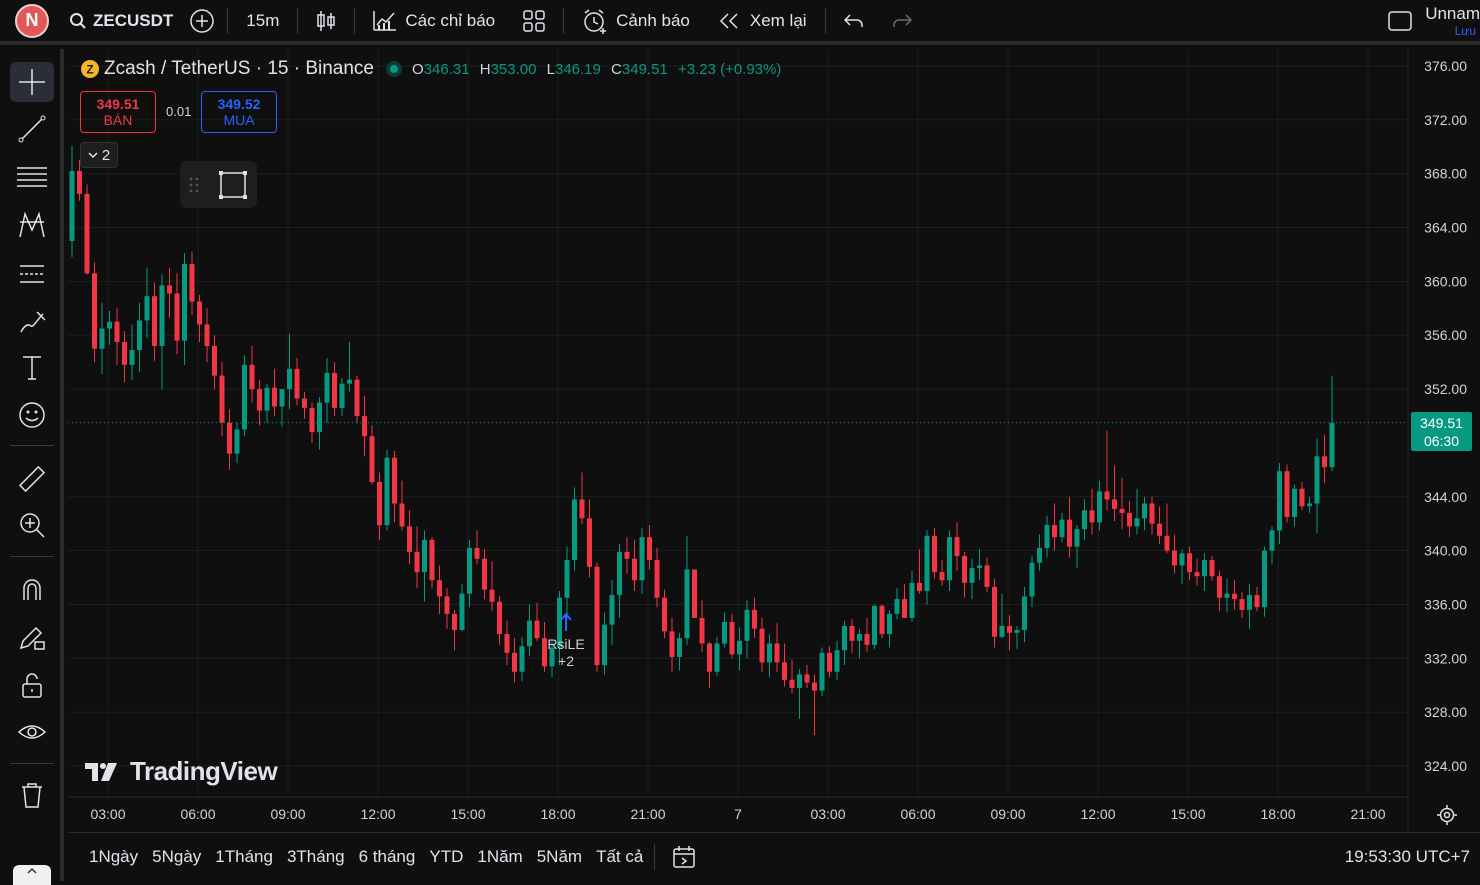  I want to click on brush-tool, so click(32, 321).